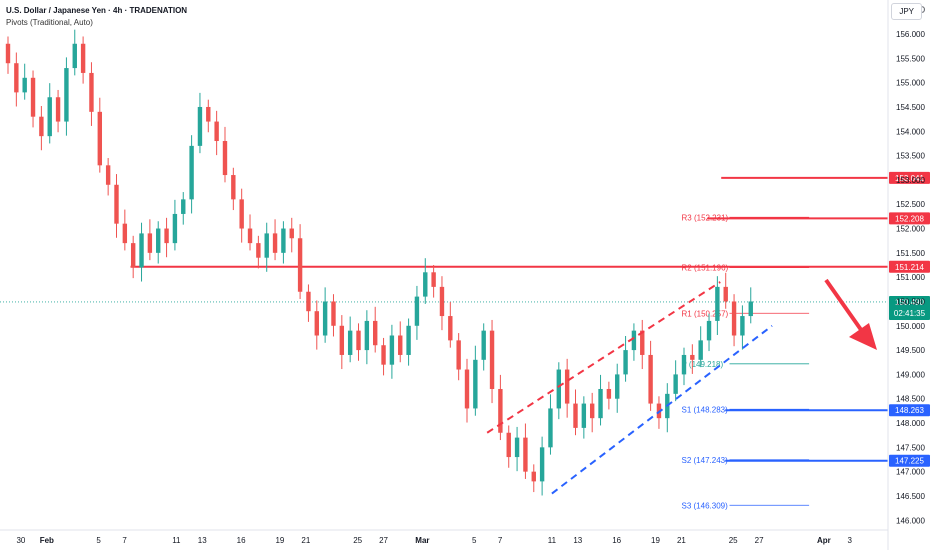 This screenshot has width=932, height=550. Describe the element at coordinates (705, 217) in the screenshot. I see `pivot-label: R3 (152.231)` at that location.